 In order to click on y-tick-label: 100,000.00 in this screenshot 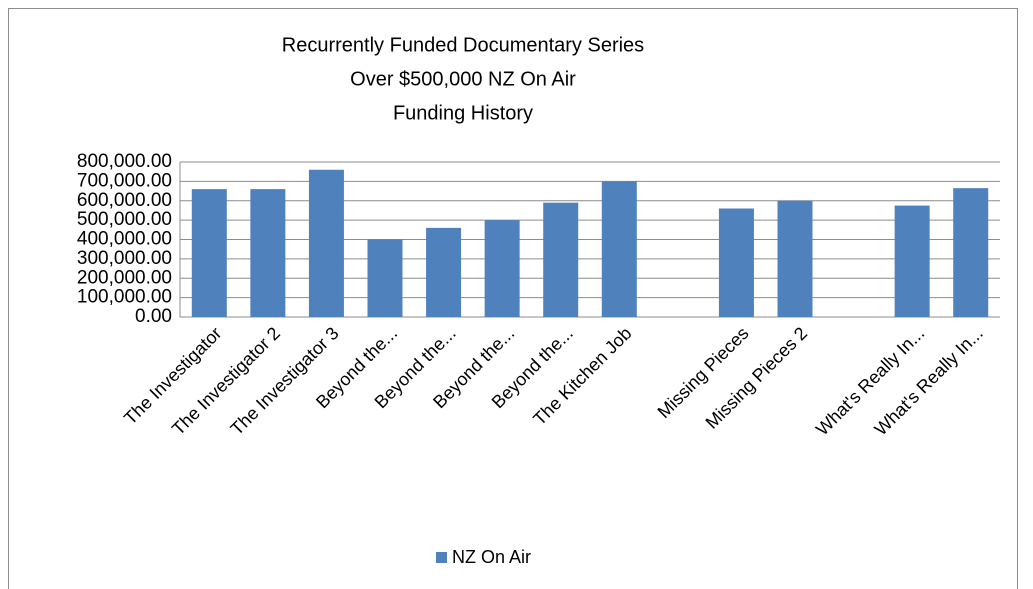, I will do `click(124, 297)`.